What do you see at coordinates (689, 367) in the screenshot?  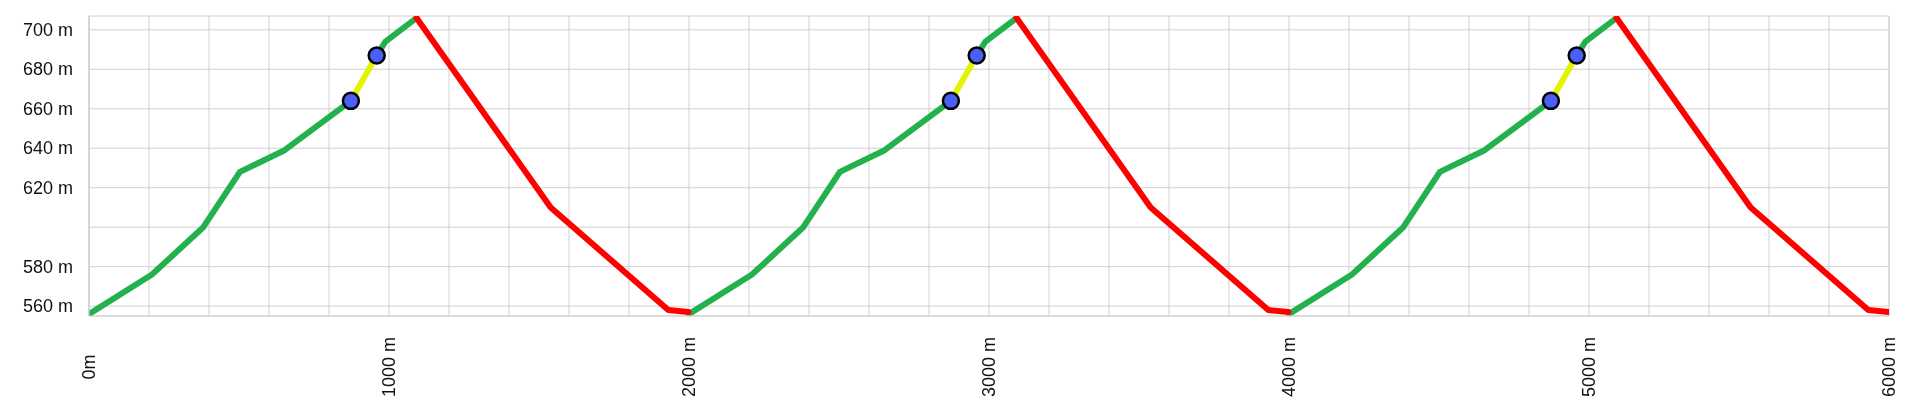 I see `x-tick-label: 2000 m` at bounding box center [689, 367].